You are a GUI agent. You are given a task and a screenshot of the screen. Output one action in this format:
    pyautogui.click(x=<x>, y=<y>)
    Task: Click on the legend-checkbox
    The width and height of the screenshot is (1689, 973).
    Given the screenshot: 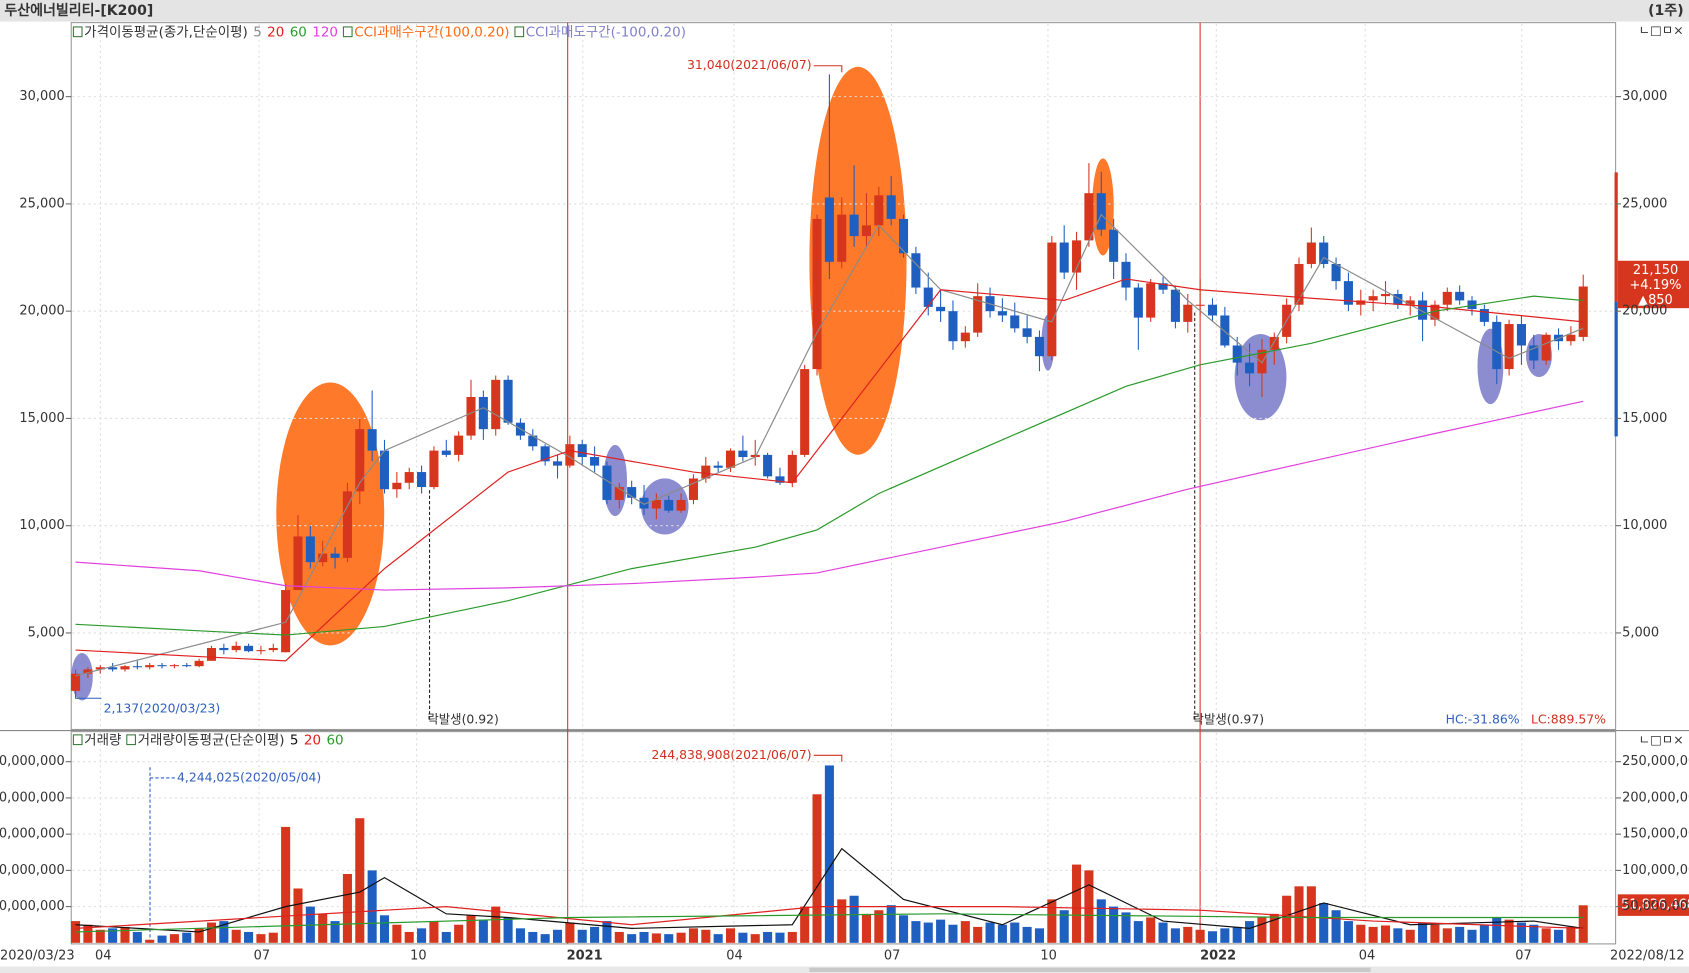 What is the action you would take?
    pyautogui.click(x=131, y=740)
    